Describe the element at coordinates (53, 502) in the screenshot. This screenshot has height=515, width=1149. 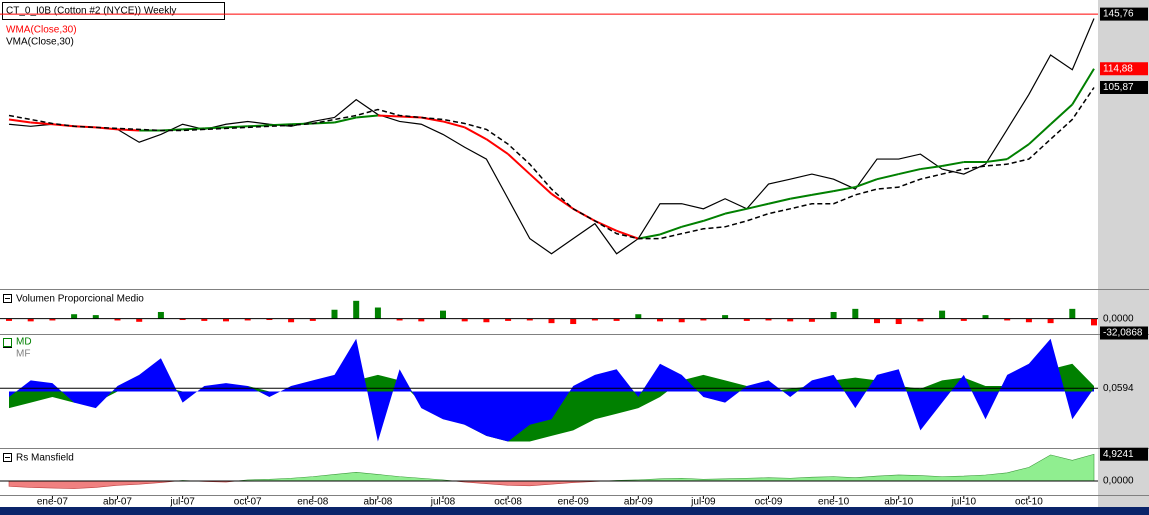
I see `x-tick-label: ene-07` at that location.